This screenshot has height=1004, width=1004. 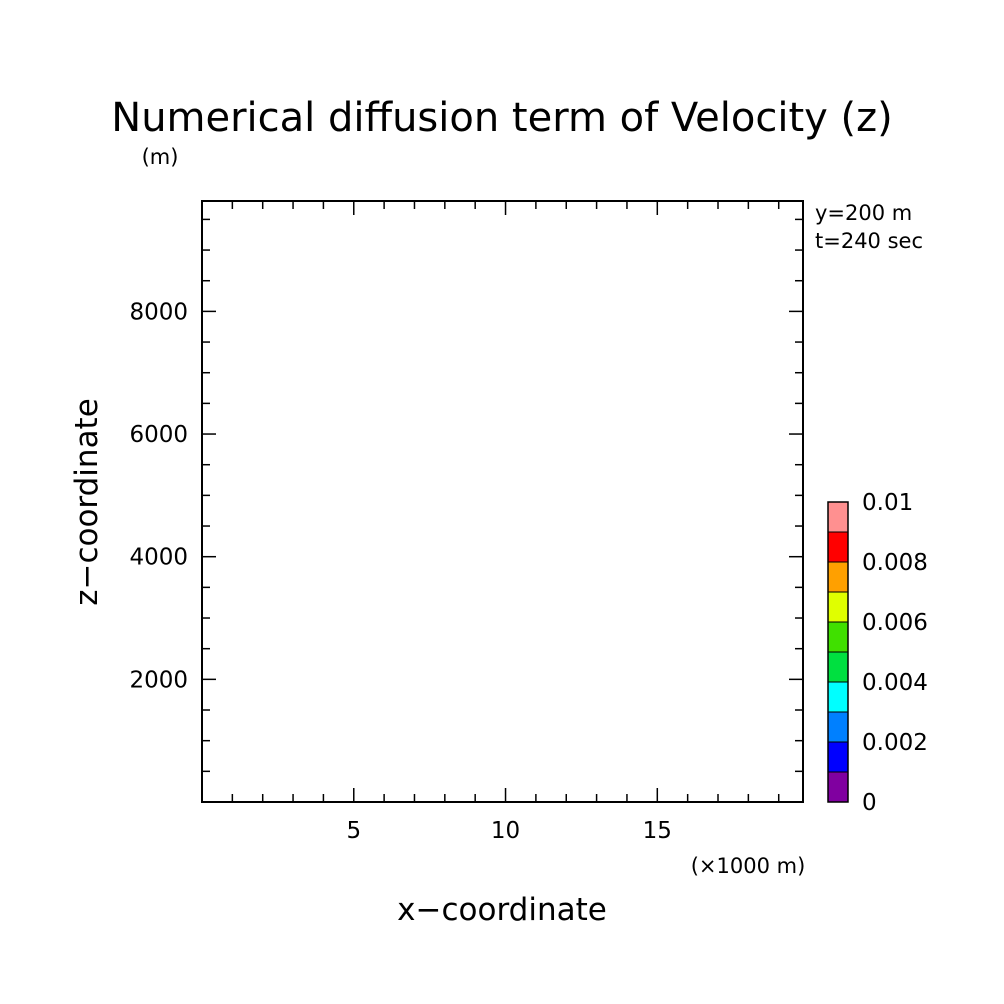 What do you see at coordinates (87, 502) in the screenshot?
I see `y-axis-label: z−coordinate` at bounding box center [87, 502].